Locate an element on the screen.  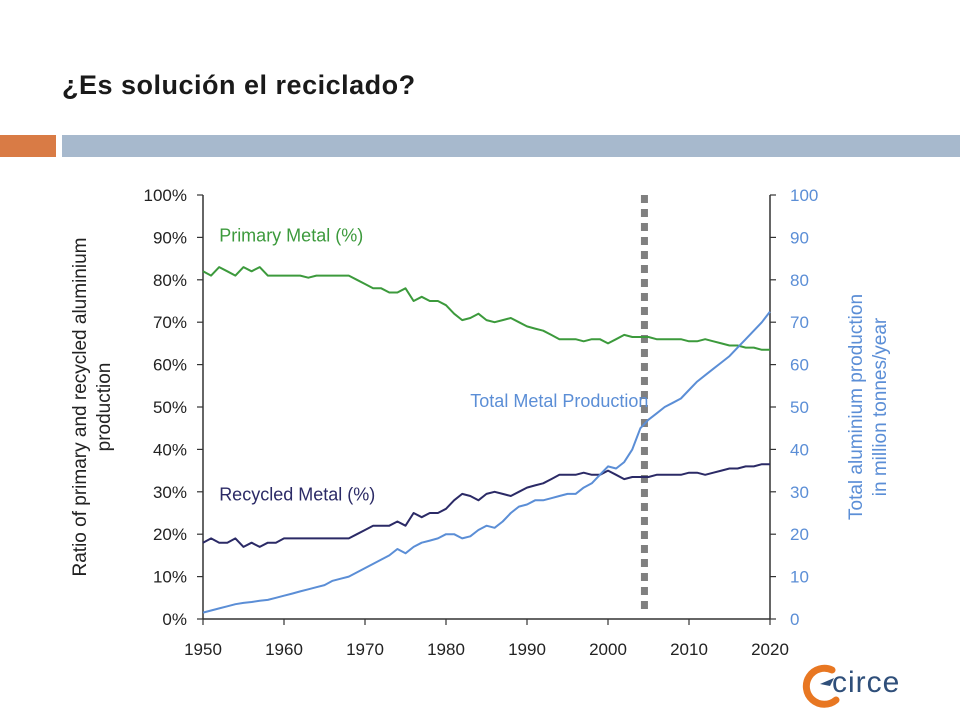
x-tick-label: 1950 is located at coordinates (203, 649).